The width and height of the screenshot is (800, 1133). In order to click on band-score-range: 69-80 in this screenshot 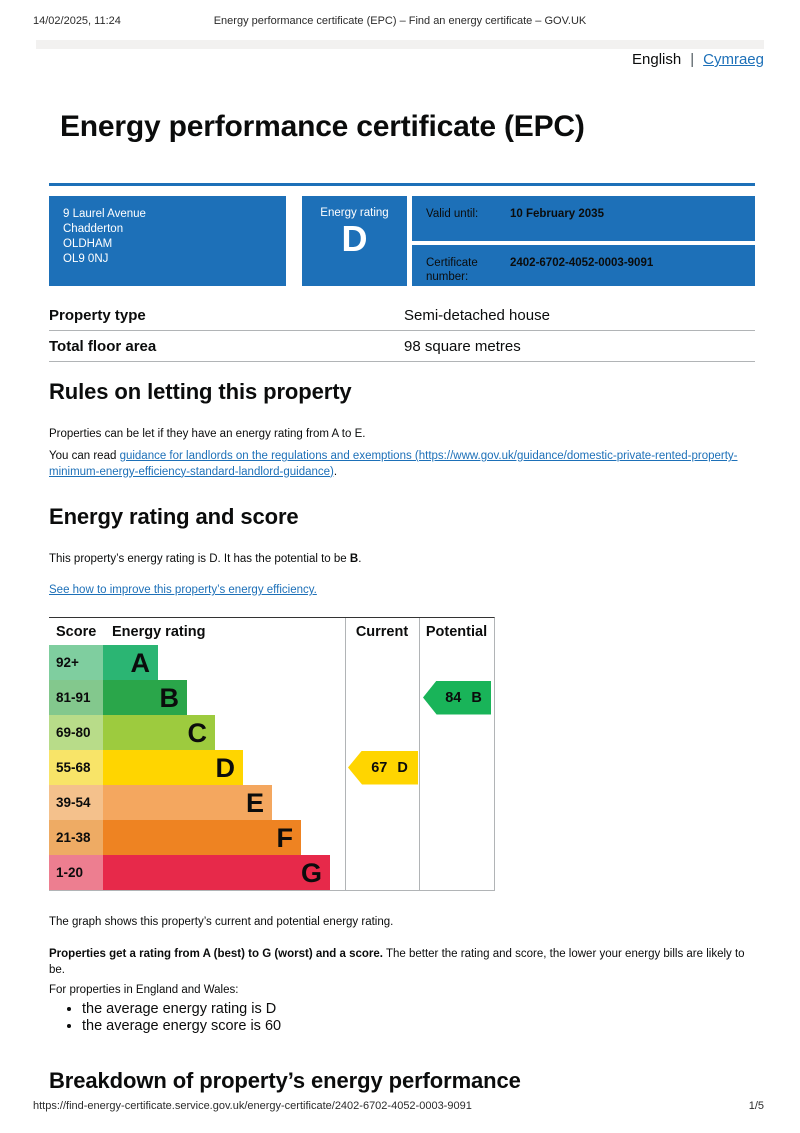, I will do `click(76, 732)`.